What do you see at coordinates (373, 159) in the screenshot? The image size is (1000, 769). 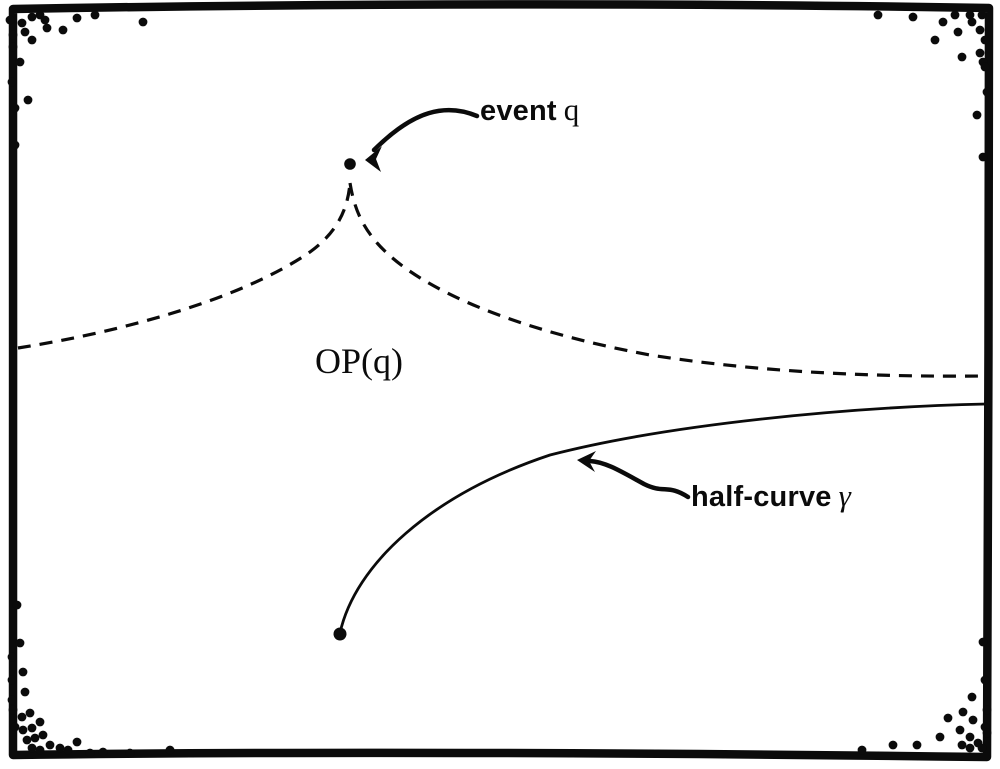 I see `event-q-arrowhead-icon` at bounding box center [373, 159].